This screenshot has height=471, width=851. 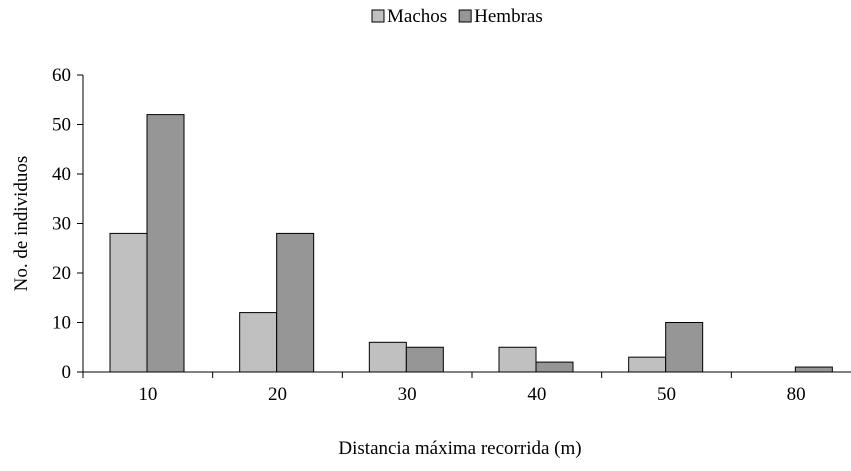 What do you see at coordinates (417, 16) in the screenshot?
I see `legend-label-machos: Machos` at bounding box center [417, 16].